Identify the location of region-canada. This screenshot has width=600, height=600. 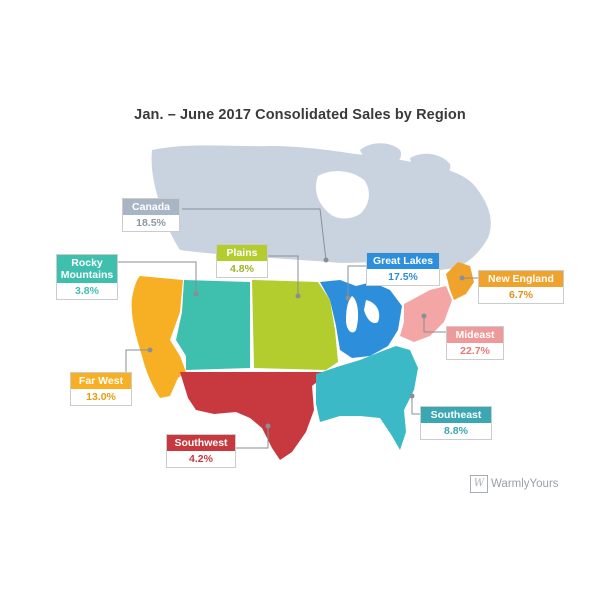
(321, 207).